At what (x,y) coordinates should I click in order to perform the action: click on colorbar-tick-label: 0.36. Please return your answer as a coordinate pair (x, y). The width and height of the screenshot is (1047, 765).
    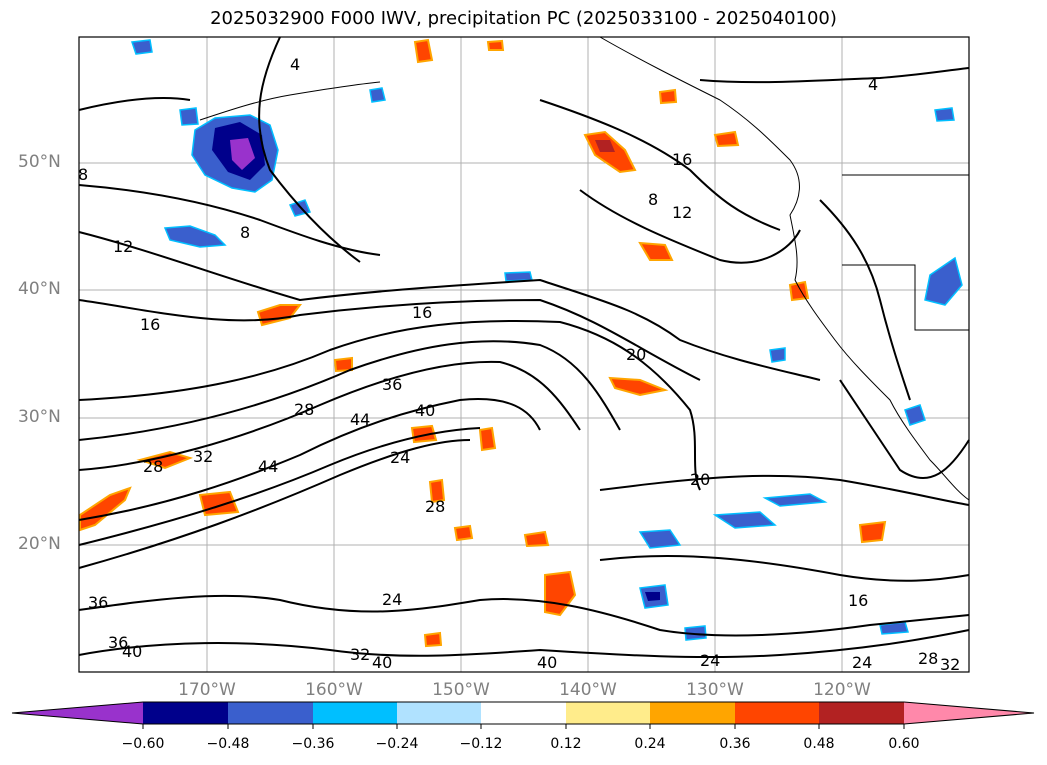
    Looking at the image, I should click on (735, 744).